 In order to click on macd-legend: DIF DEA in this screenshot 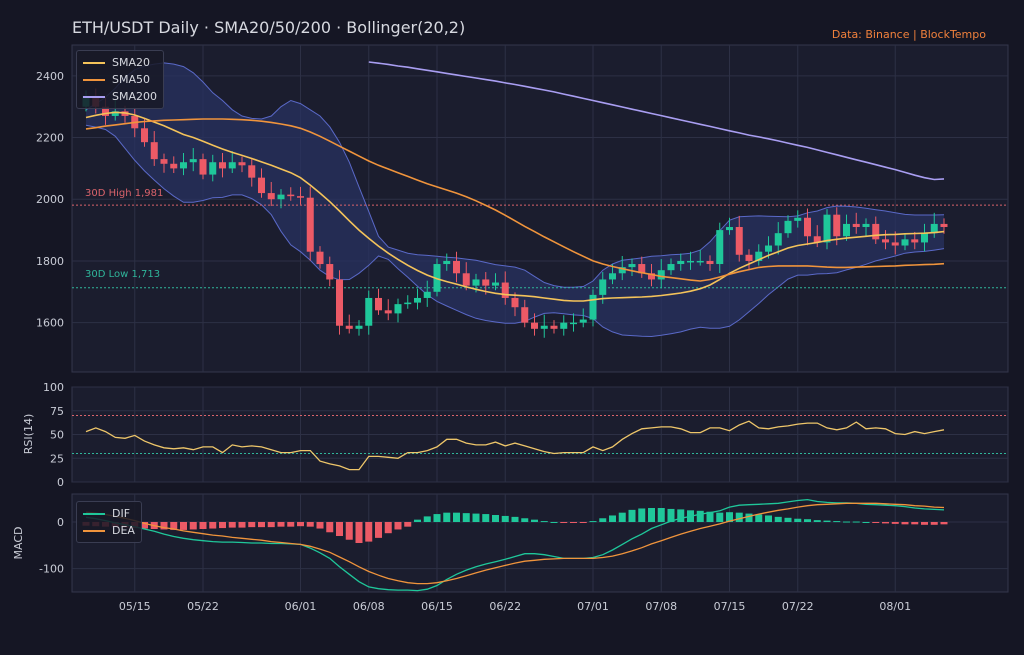, I will do `click(109, 522)`.